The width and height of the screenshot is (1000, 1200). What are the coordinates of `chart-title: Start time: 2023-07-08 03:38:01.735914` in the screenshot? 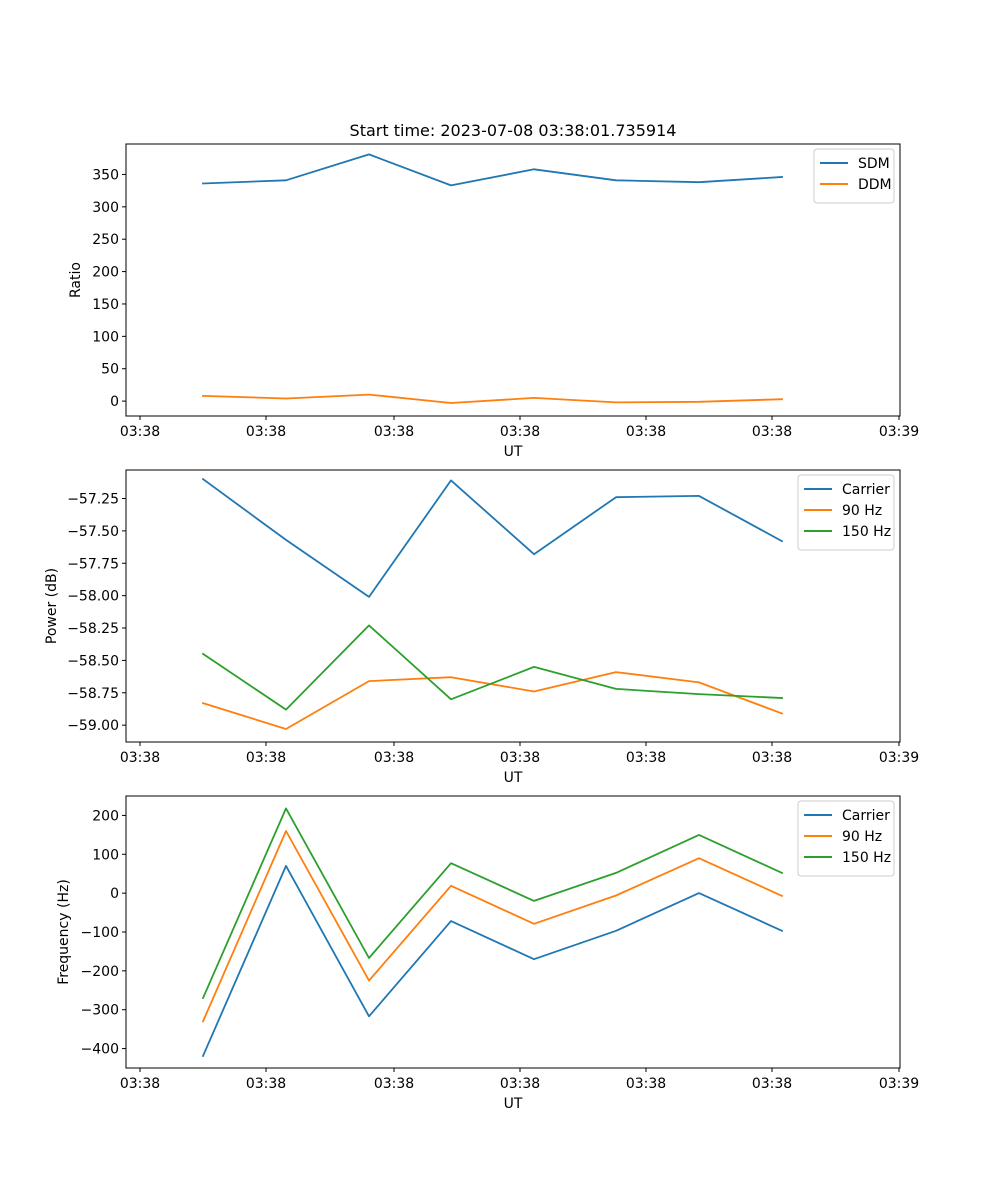 It's located at (513, 130).